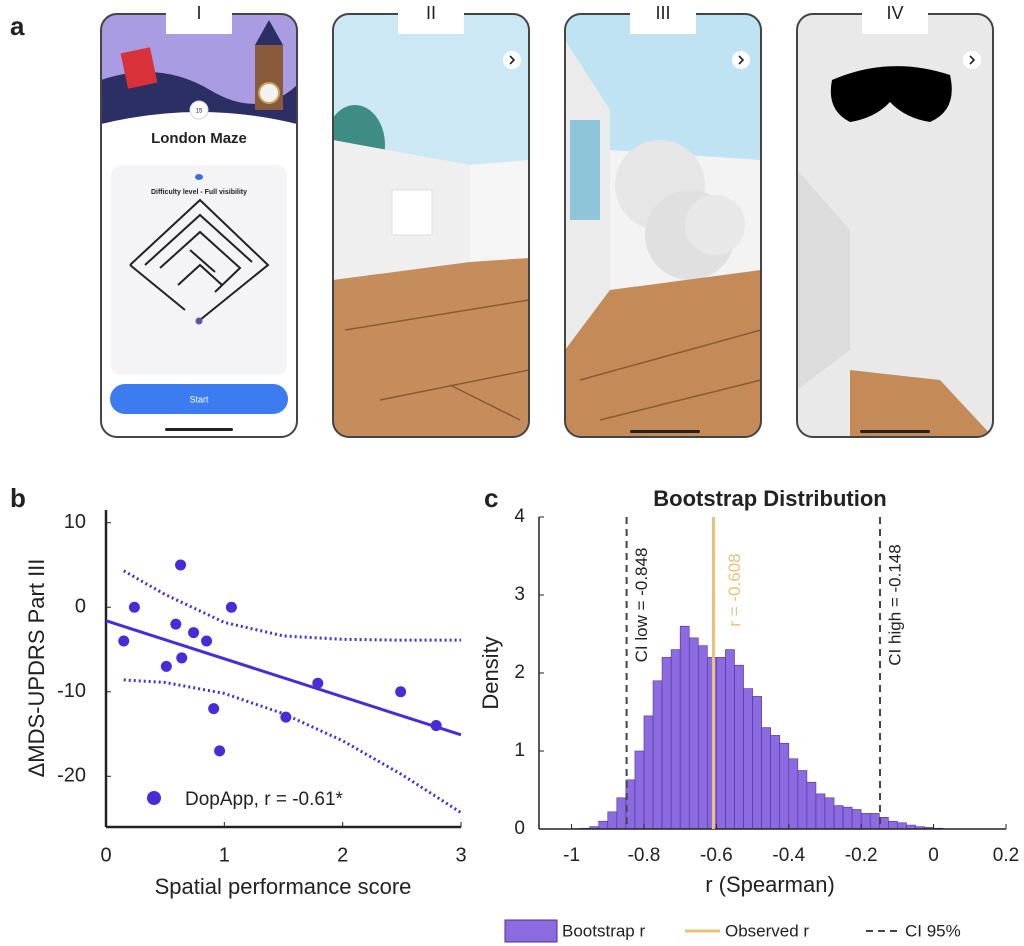 Image resolution: width=1024 pixels, height=946 pixels. I want to click on panel-label: a, so click(17, 26).